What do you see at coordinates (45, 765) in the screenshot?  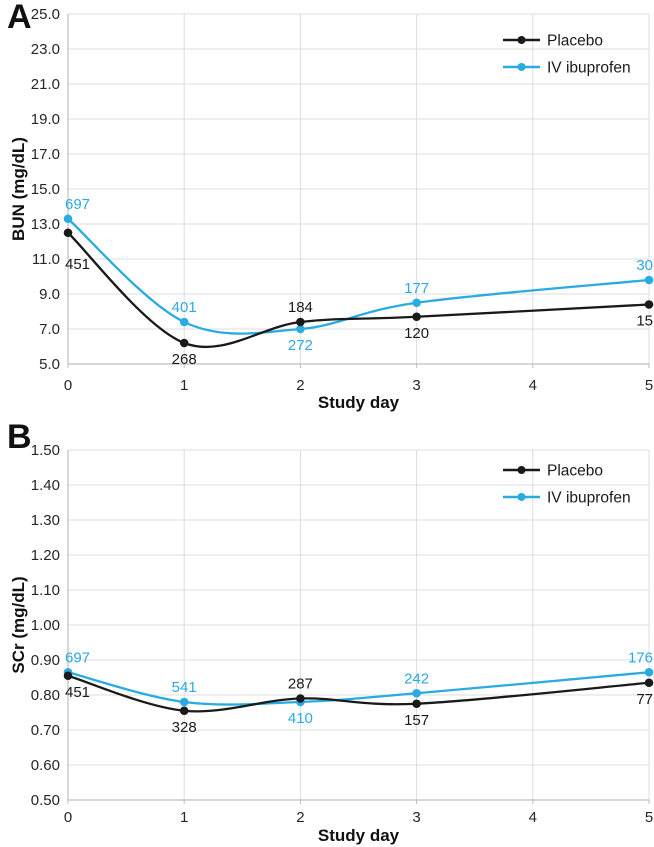 I see `y-tick-label: 0.60` at bounding box center [45, 765].